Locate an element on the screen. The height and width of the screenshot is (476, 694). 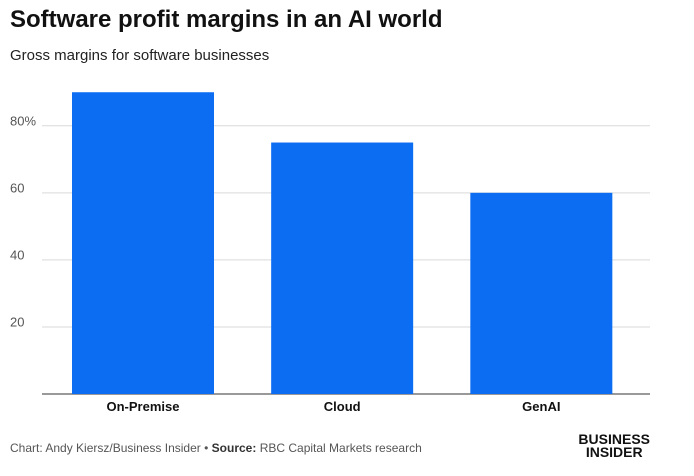
x-tick-label: GenAI is located at coordinates (541, 406).